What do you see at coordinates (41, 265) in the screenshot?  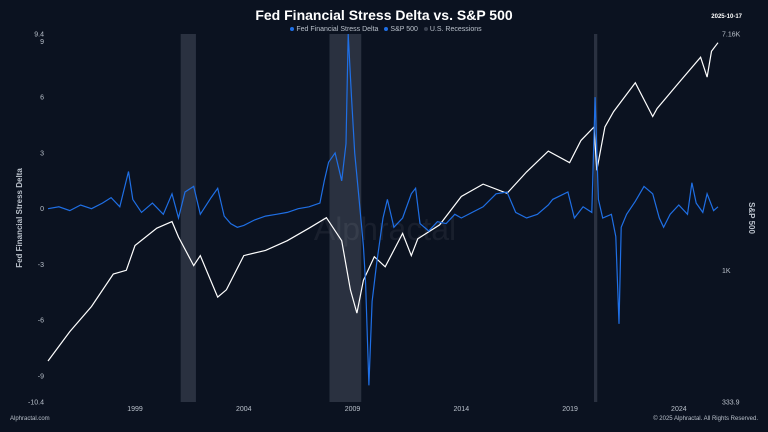 I see `y-left-tick: -3` at bounding box center [41, 265].